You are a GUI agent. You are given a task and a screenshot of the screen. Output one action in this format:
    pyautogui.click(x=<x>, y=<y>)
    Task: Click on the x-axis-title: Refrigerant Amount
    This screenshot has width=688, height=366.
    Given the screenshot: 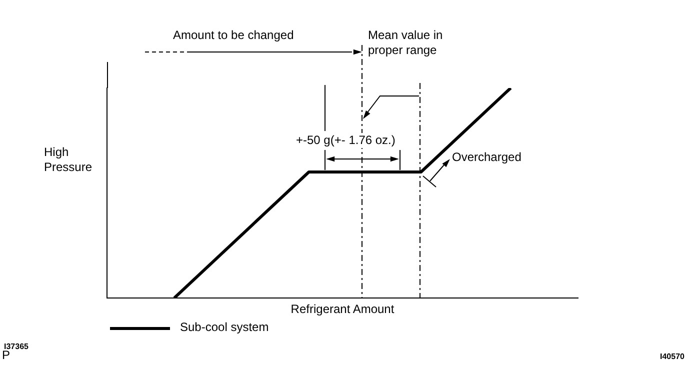 What is the action you would take?
    pyautogui.click(x=342, y=309)
    